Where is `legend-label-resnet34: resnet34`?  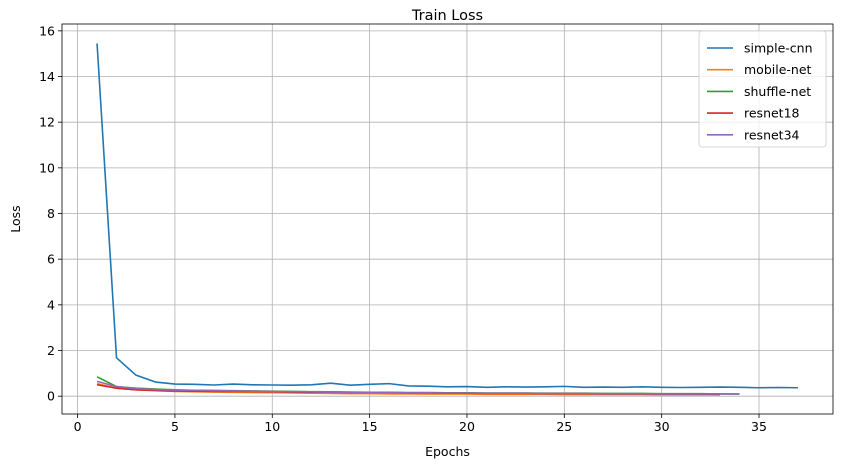 legend-label-resnet34: resnet34 is located at coordinates (772, 134).